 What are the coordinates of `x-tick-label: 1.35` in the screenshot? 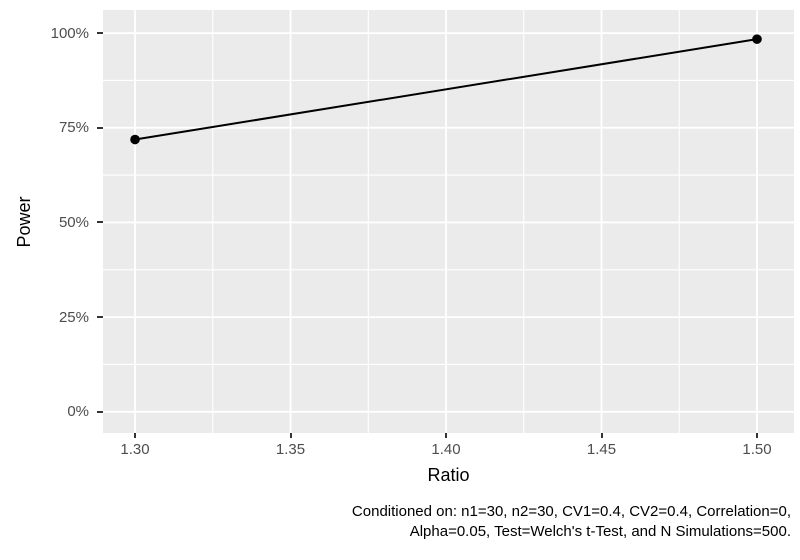 It's located at (290, 449).